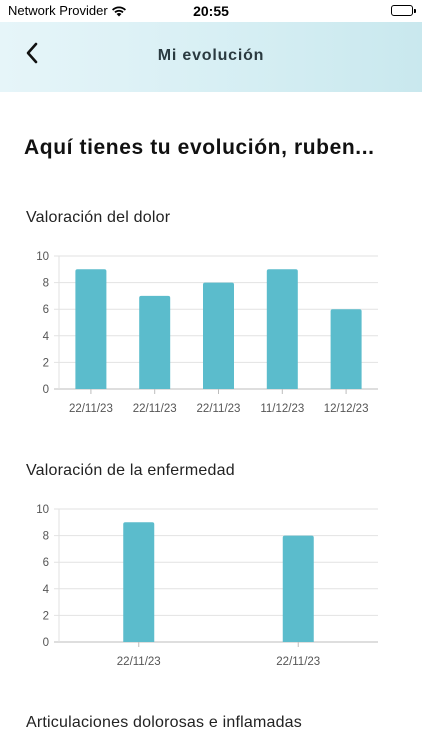 This screenshot has height=750, width=422. What do you see at coordinates (346, 409) in the screenshot?
I see `x-tick-label: 12/12/23` at bounding box center [346, 409].